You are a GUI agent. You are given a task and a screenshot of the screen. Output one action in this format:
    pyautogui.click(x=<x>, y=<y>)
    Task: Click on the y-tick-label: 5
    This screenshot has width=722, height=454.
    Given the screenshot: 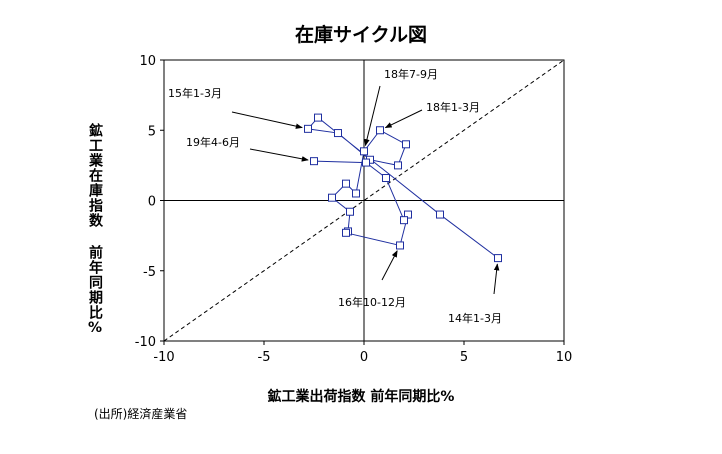 What is the action you would take?
    pyautogui.click(x=152, y=131)
    